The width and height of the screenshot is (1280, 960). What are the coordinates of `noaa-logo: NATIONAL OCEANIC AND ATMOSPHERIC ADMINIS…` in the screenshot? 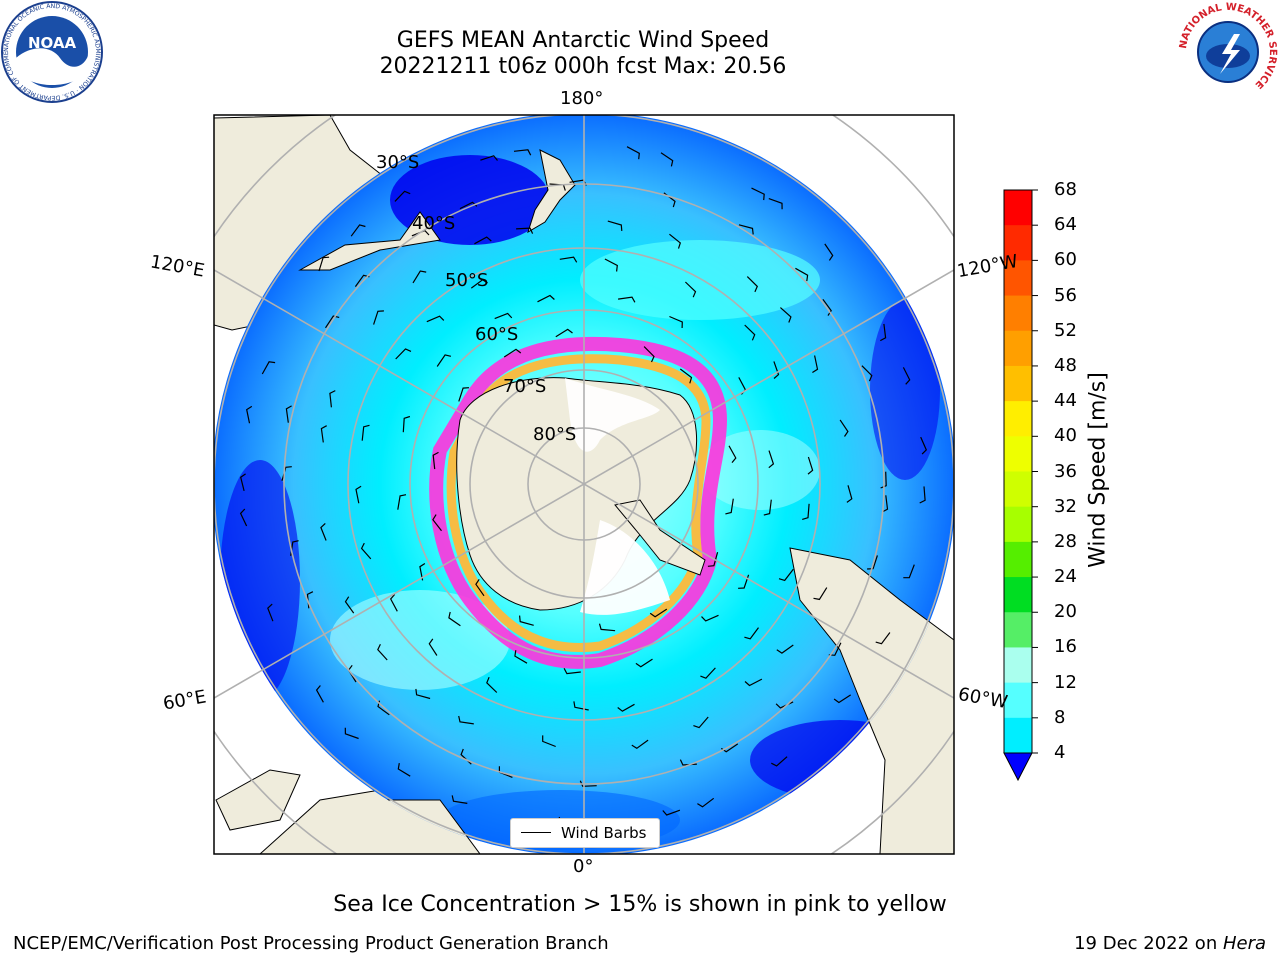 It's located at (52, 52).